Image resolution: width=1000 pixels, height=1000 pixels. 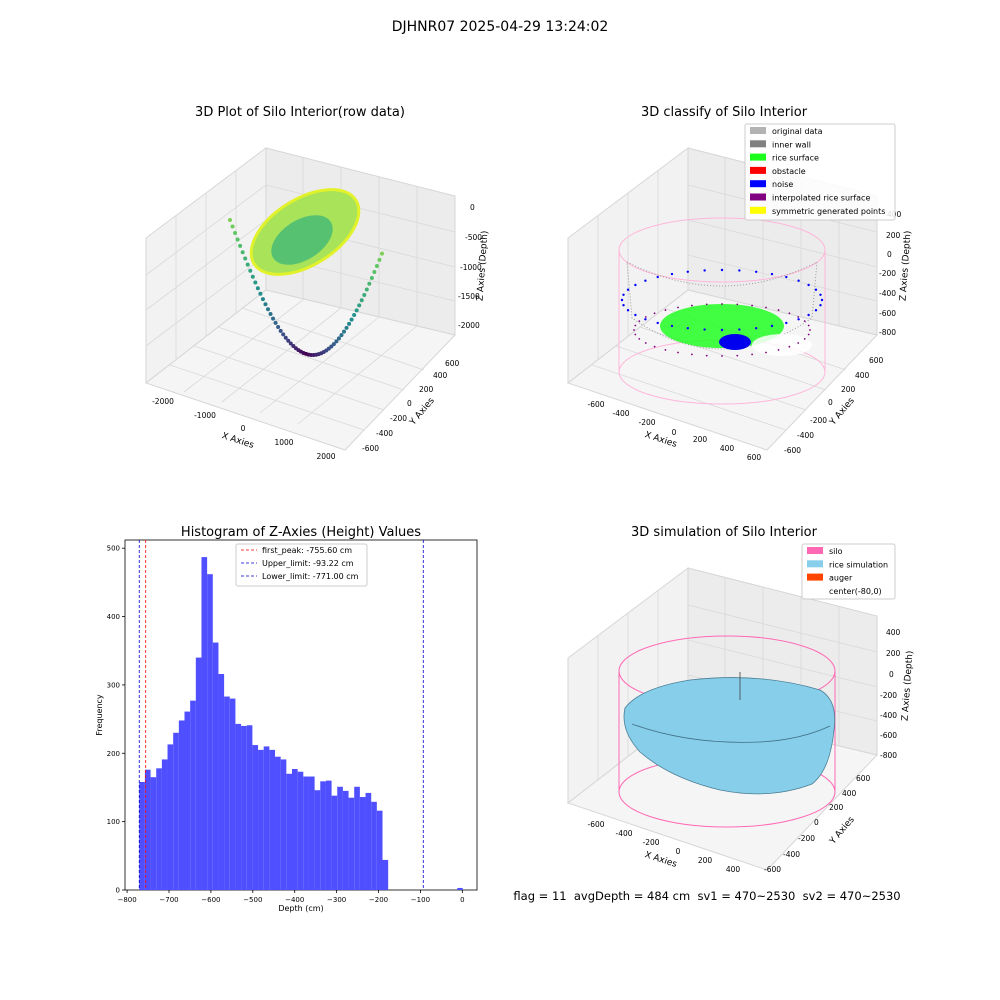 I want to click on svg-text: -500, so click(x=473, y=237).